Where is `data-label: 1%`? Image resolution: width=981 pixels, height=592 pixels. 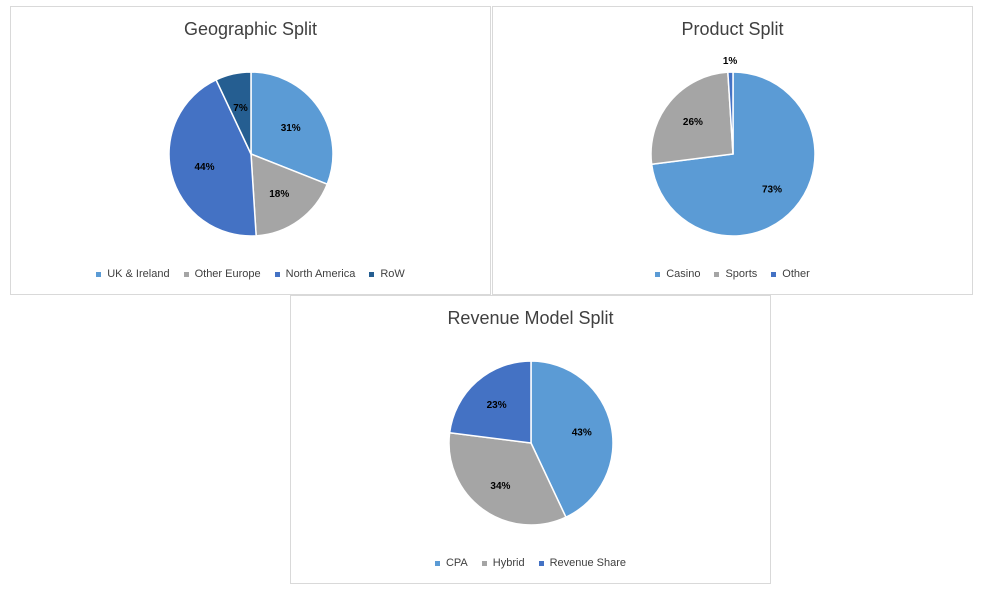 data-label: 1% is located at coordinates (730, 61).